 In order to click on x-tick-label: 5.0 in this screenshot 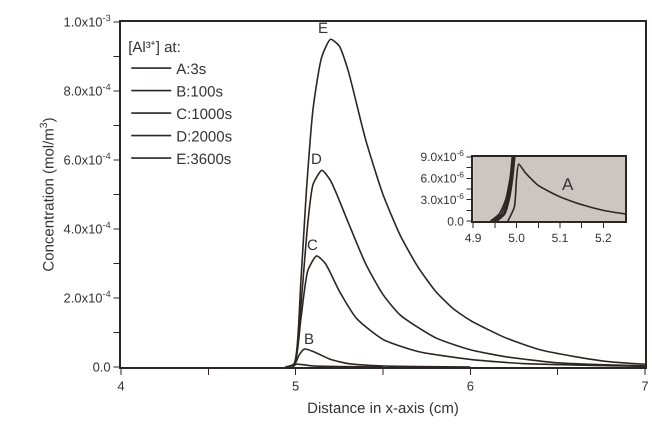, I will do `click(517, 238)`.